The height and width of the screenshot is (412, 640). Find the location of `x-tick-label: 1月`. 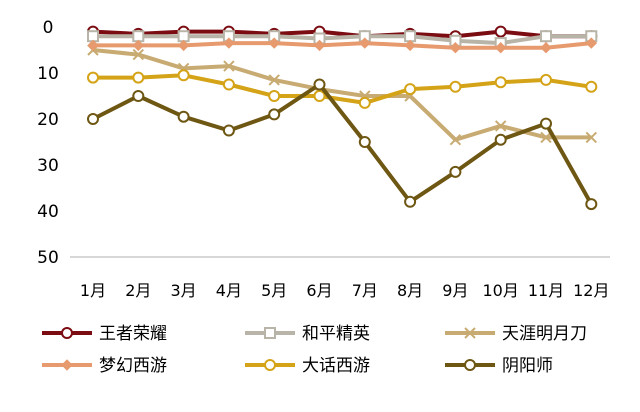

x-tick-label: 1月 is located at coordinates (93, 290).